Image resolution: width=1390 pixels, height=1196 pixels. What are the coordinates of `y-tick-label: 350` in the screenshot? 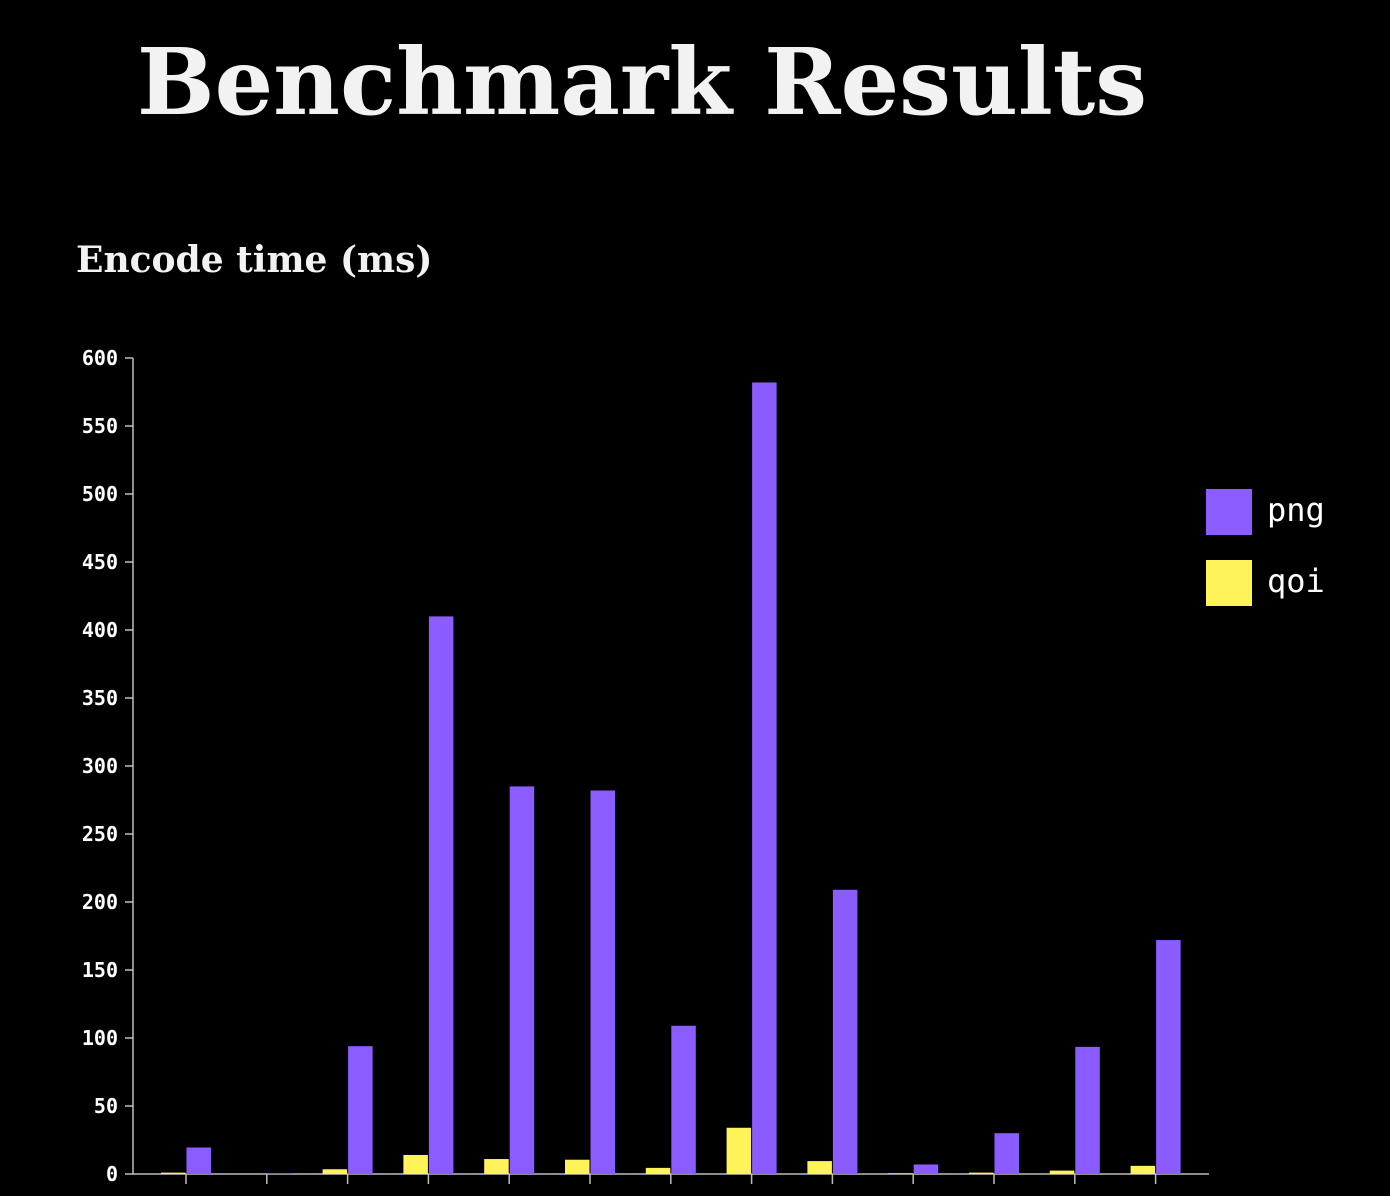 It's located at (100, 698).